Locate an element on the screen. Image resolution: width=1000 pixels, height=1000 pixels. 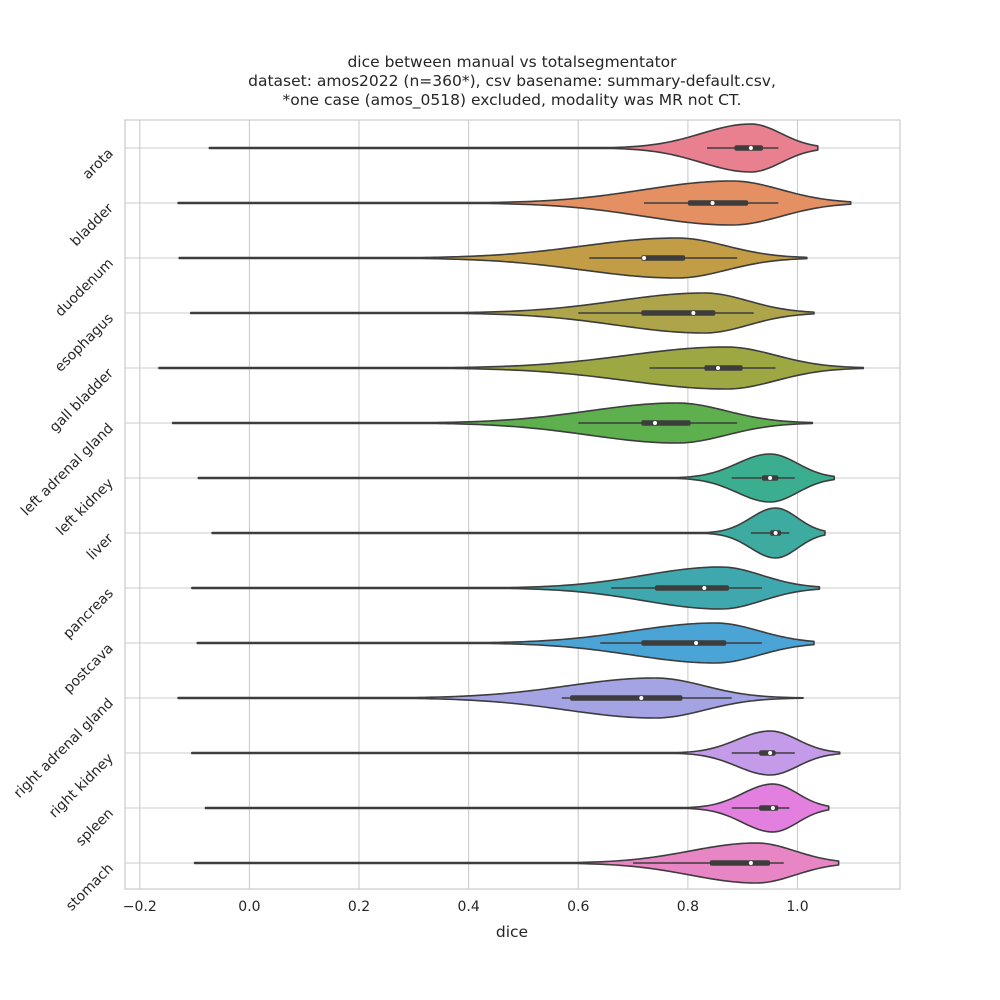
violin-left-adrenal-gland is located at coordinates (492, 423).